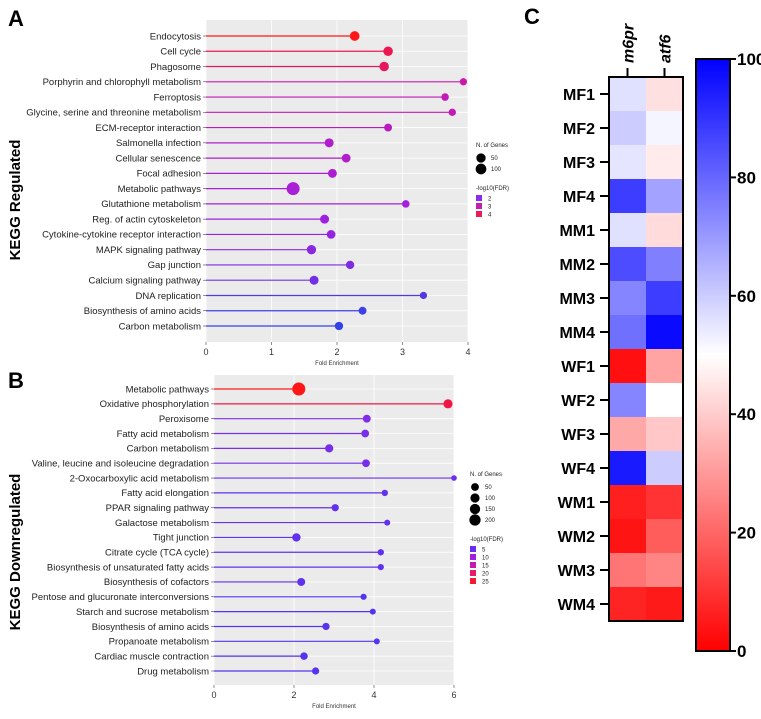  What do you see at coordinates (490, 208) in the screenshot?
I see `color-legend-label: 3` at bounding box center [490, 208].